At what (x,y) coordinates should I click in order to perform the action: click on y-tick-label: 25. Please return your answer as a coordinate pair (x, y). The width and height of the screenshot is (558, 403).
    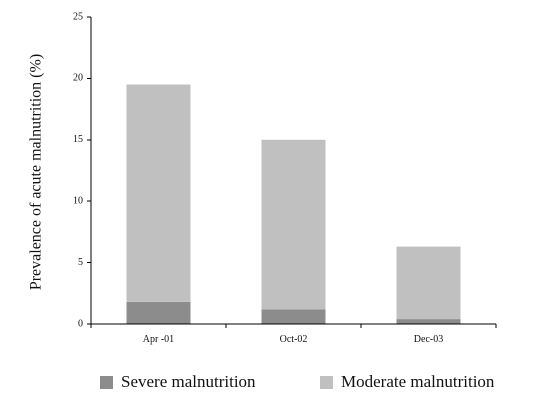
    Looking at the image, I should click on (78, 16).